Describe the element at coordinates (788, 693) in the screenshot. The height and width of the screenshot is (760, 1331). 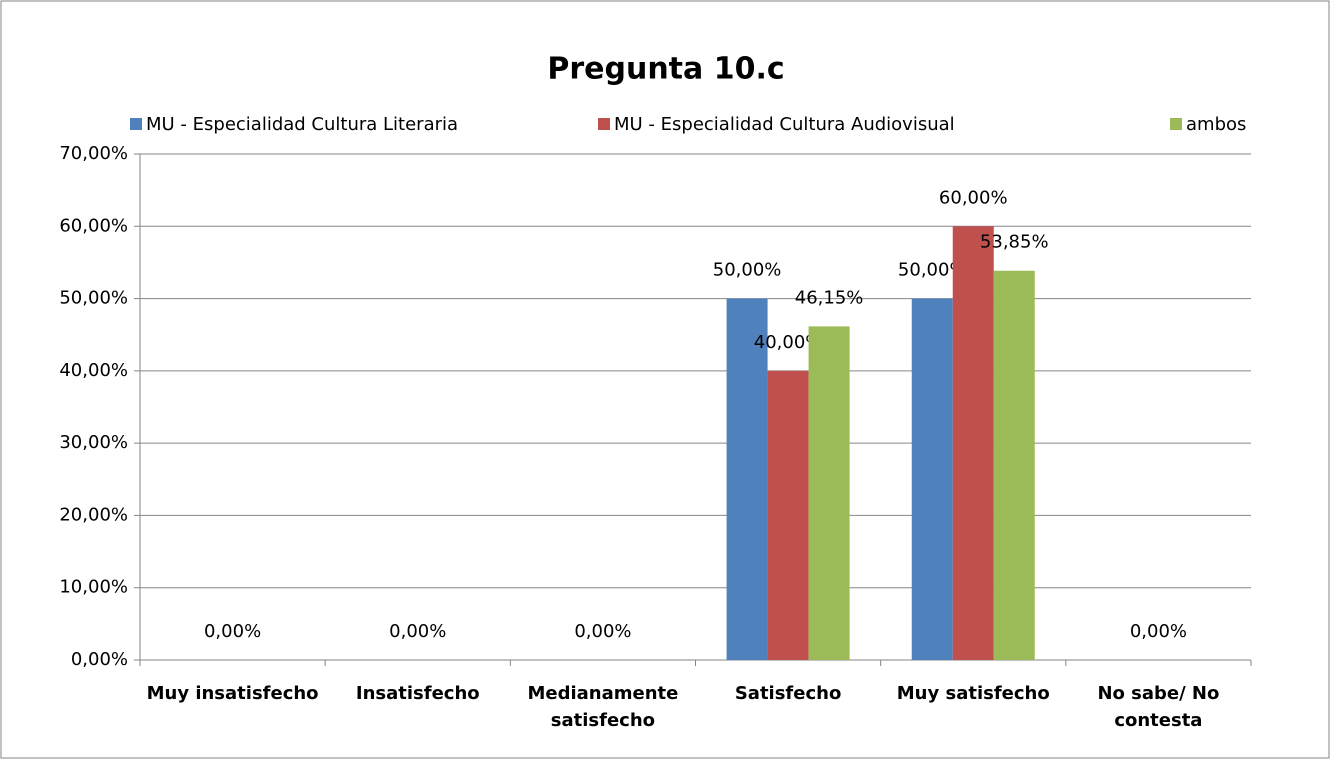
I see `x-tick-label: Satisfecho` at that location.